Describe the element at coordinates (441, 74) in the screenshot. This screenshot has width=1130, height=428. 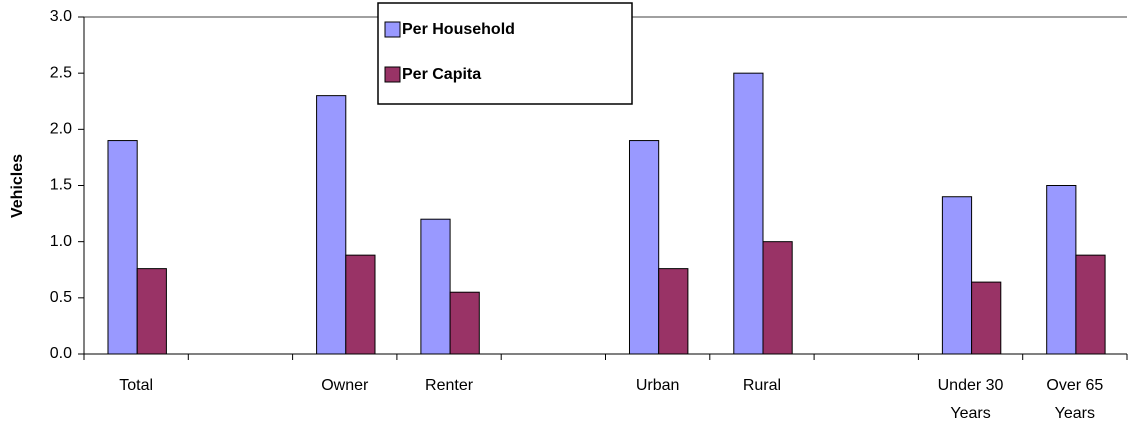
I see `legend-label: Per Capita` at that location.